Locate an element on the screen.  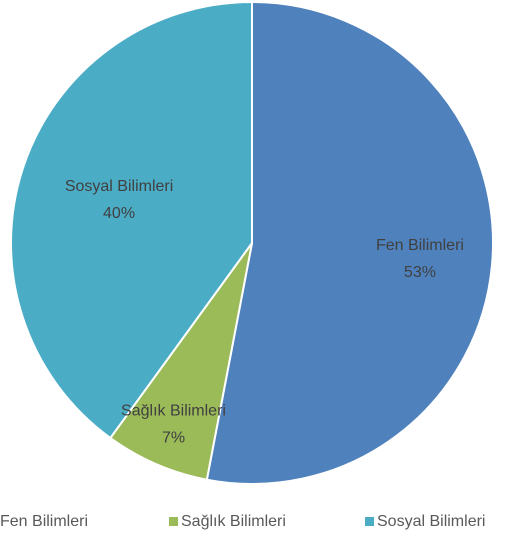
slice-label-value: 40% is located at coordinates (119, 213).